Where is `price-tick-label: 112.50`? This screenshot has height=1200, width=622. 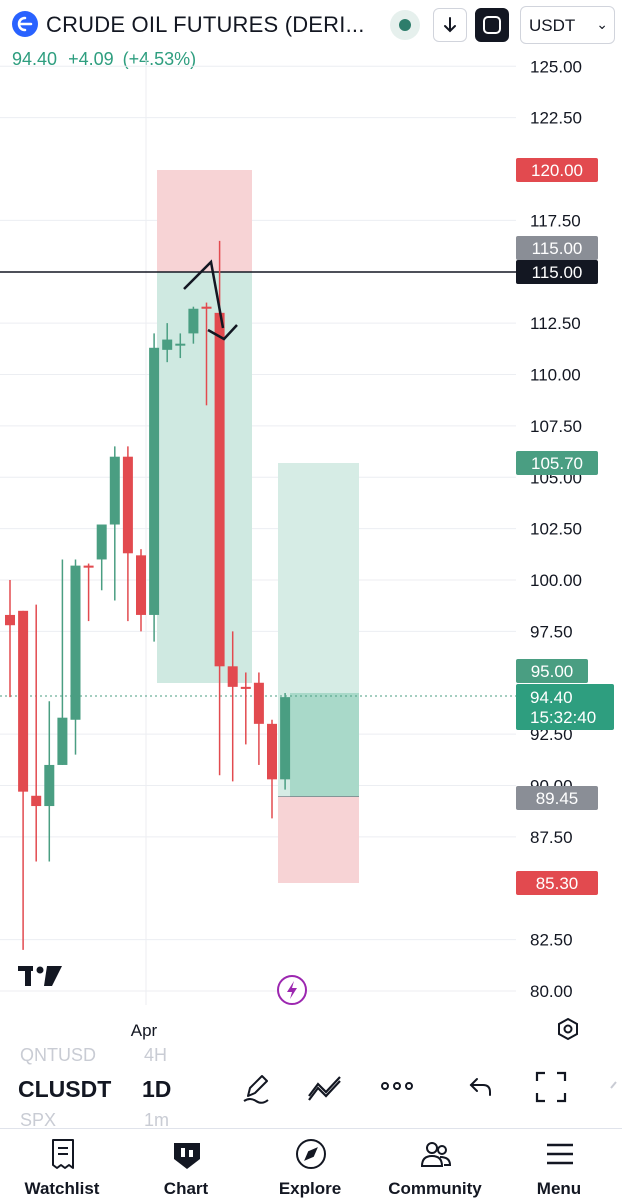
price-tick-label: 112.50 is located at coordinates (555, 323).